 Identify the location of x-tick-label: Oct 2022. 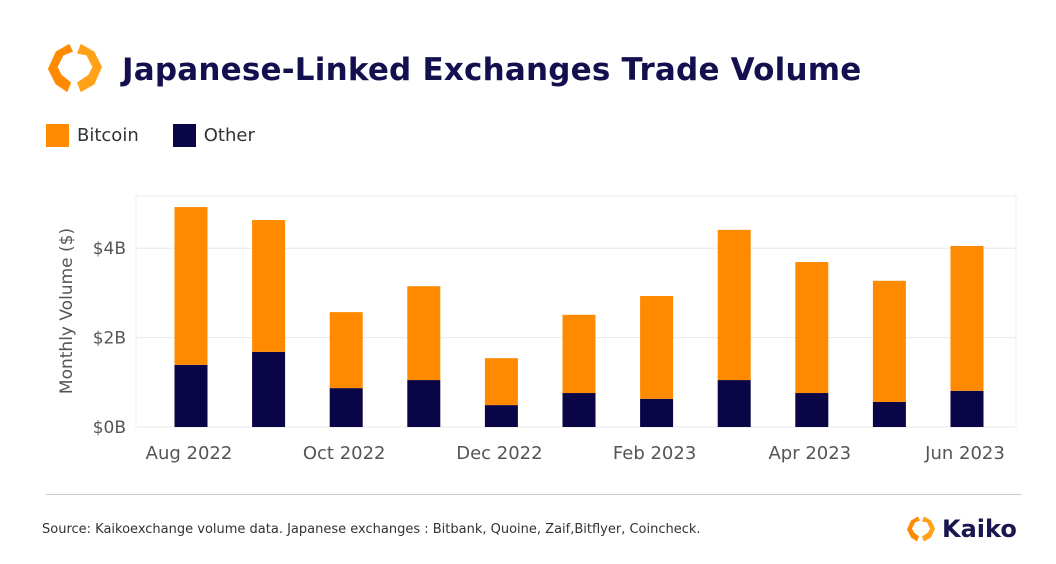
(344, 453).